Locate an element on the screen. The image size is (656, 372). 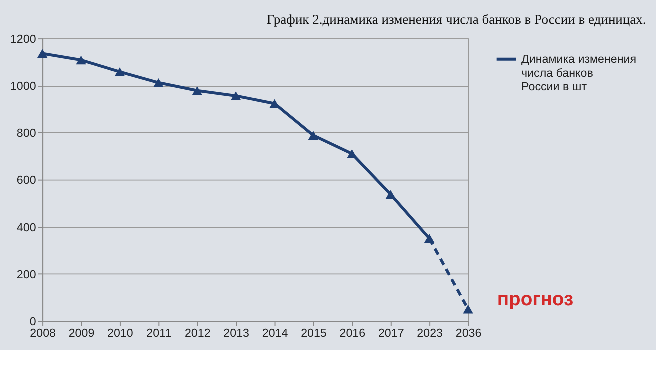
x-tick-label: 2023 is located at coordinates (430, 333).